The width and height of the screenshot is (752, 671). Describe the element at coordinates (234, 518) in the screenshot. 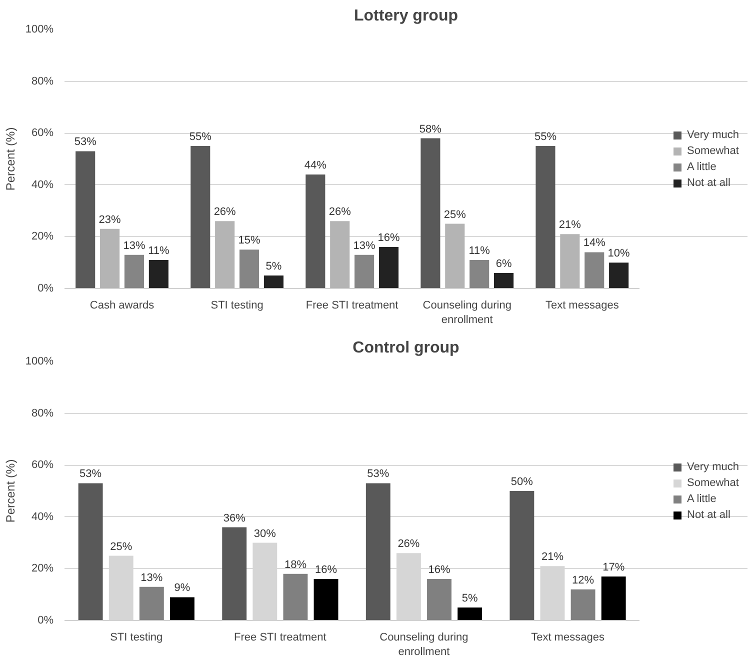

I see `data-label: 36%` at that location.